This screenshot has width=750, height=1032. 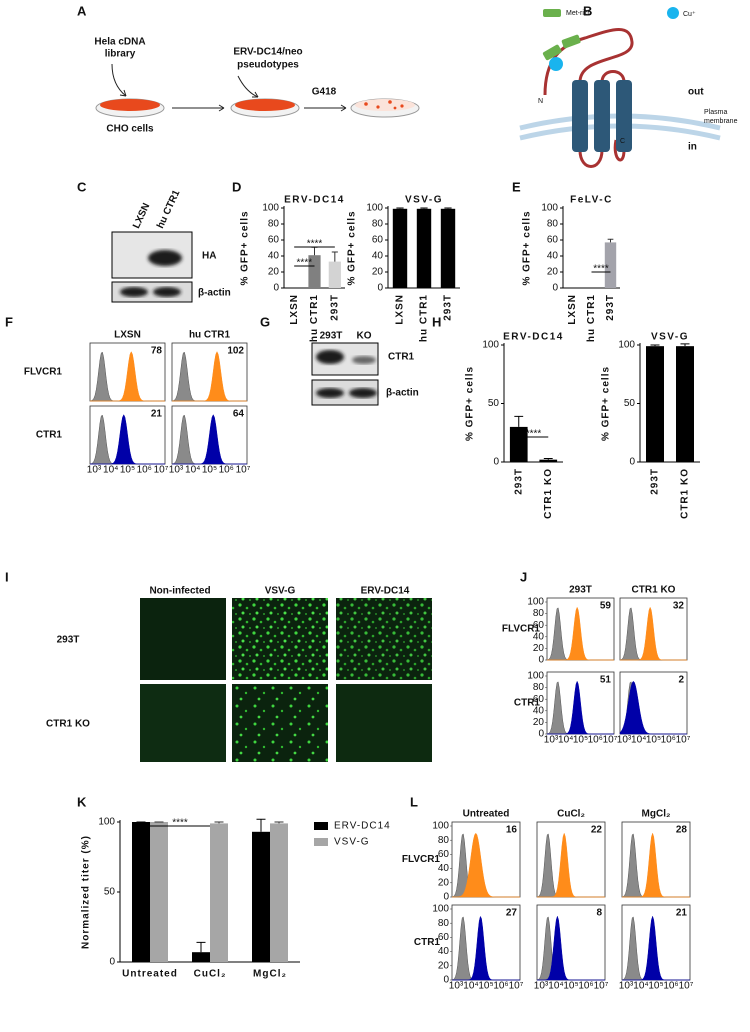 What do you see at coordinates (682, 913) in the screenshot?
I see `mfi-label: 21` at bounding box center [682, 913].